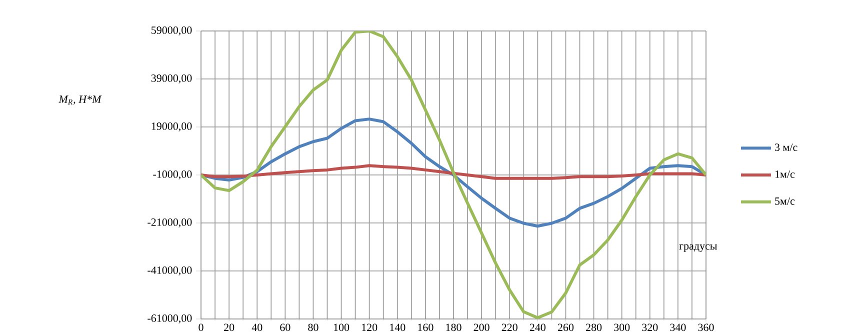  I want to click on x-tick-label: 240, so click(538, 328).